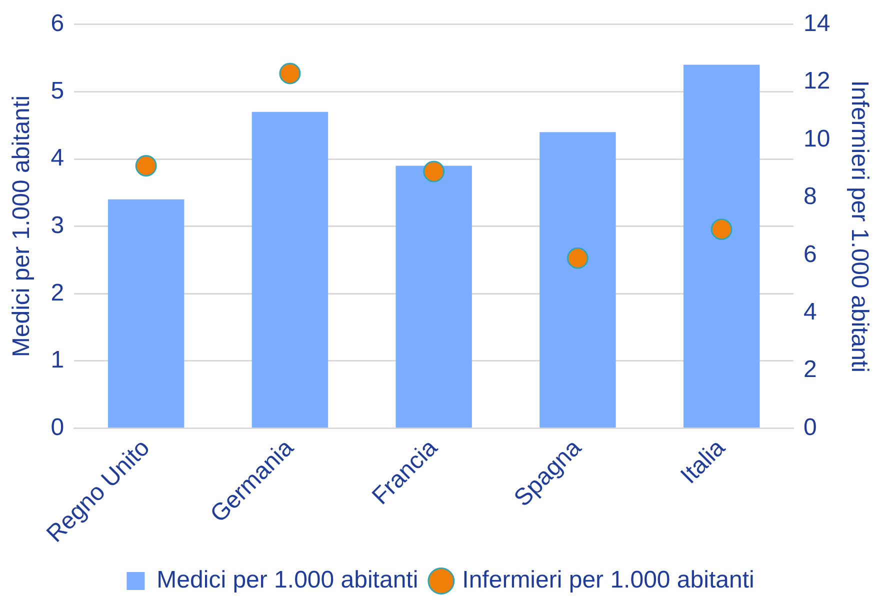 The width and height of the screenshot is (881, 603). I want to click on y2-tick-label: 6, so click(810, 254).